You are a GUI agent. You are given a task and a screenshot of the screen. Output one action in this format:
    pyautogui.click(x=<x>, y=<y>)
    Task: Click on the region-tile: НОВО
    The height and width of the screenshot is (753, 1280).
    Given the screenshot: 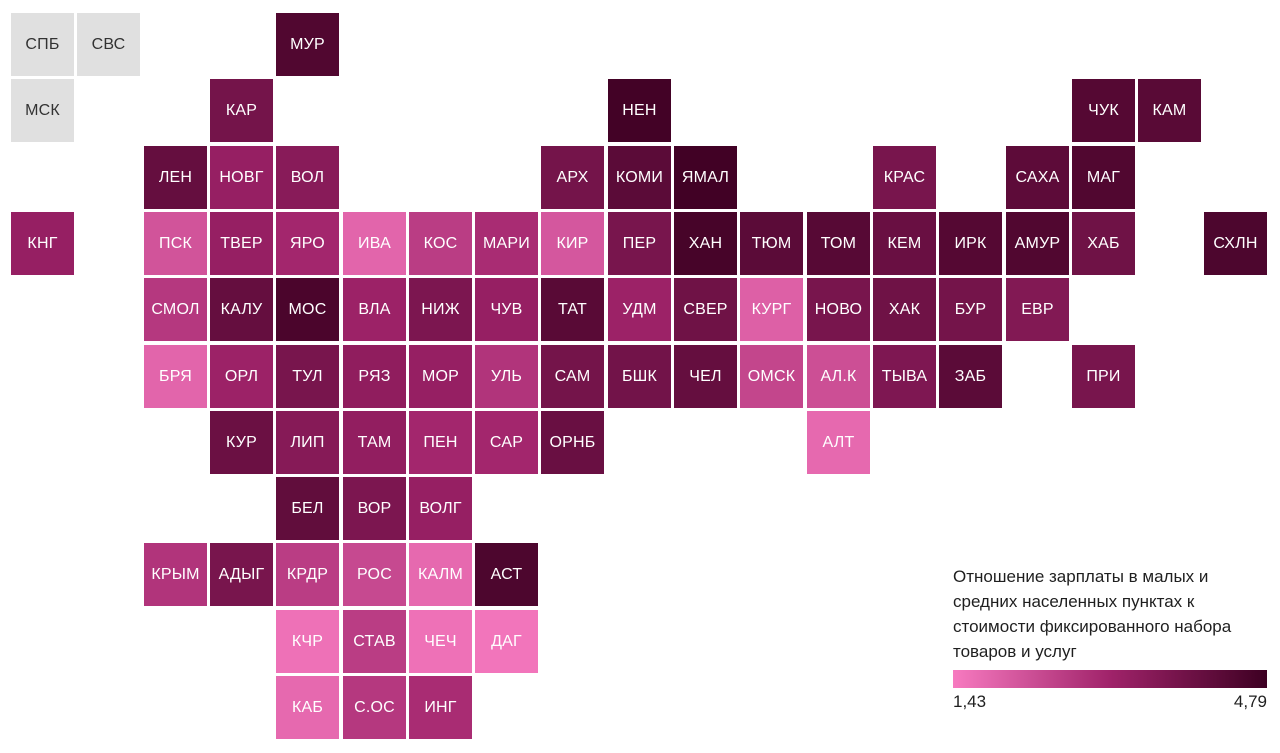 What is the action you would take?
    pyautogui.click(x=838, y=309)
    